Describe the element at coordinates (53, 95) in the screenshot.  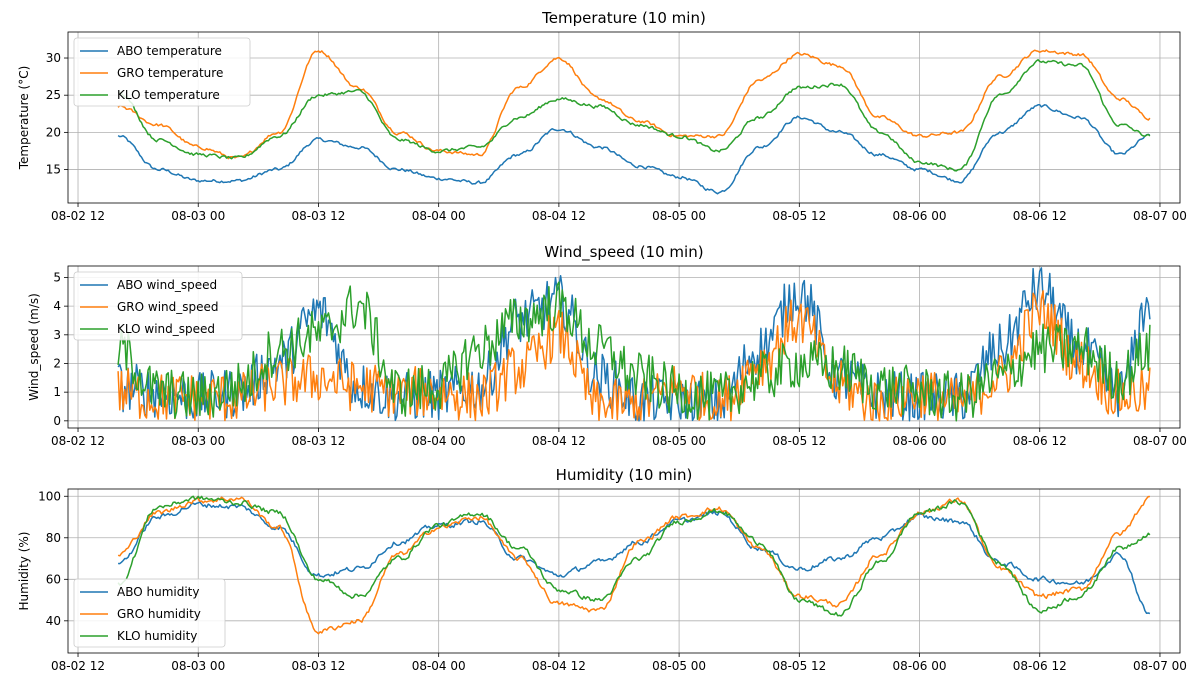
I see `y-tick-label: 25` at that location.